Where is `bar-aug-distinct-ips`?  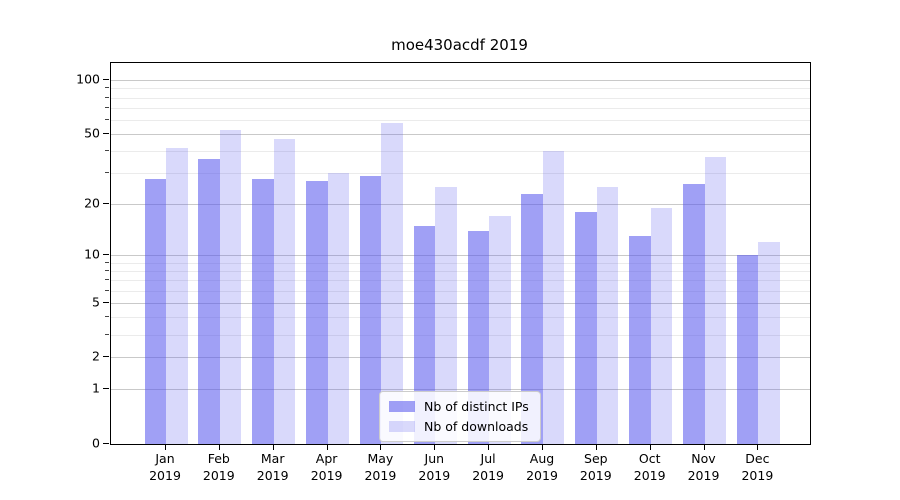
bar-aug-distinct-ips is located at coordinates (532, 318).